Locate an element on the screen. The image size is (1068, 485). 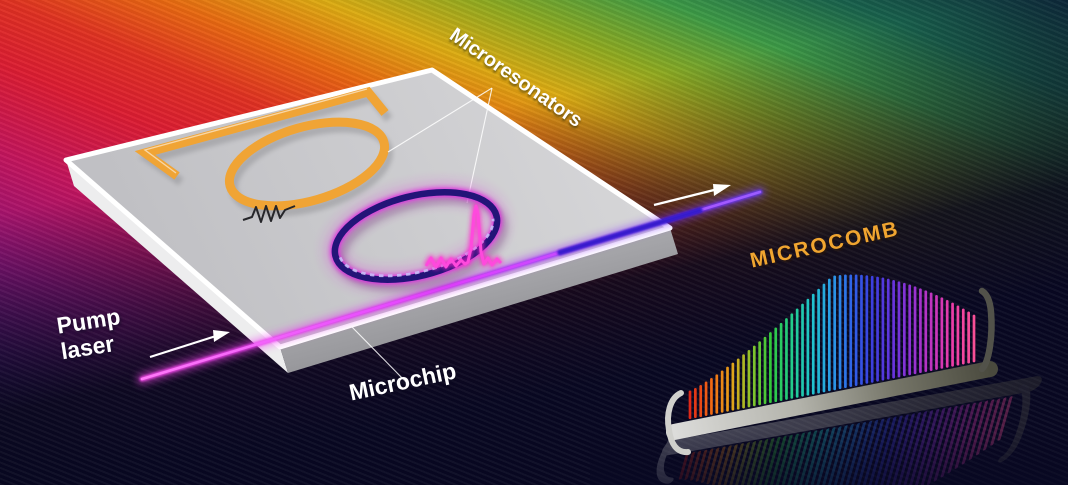
comb-teeth is located at coordinates (832, 347).